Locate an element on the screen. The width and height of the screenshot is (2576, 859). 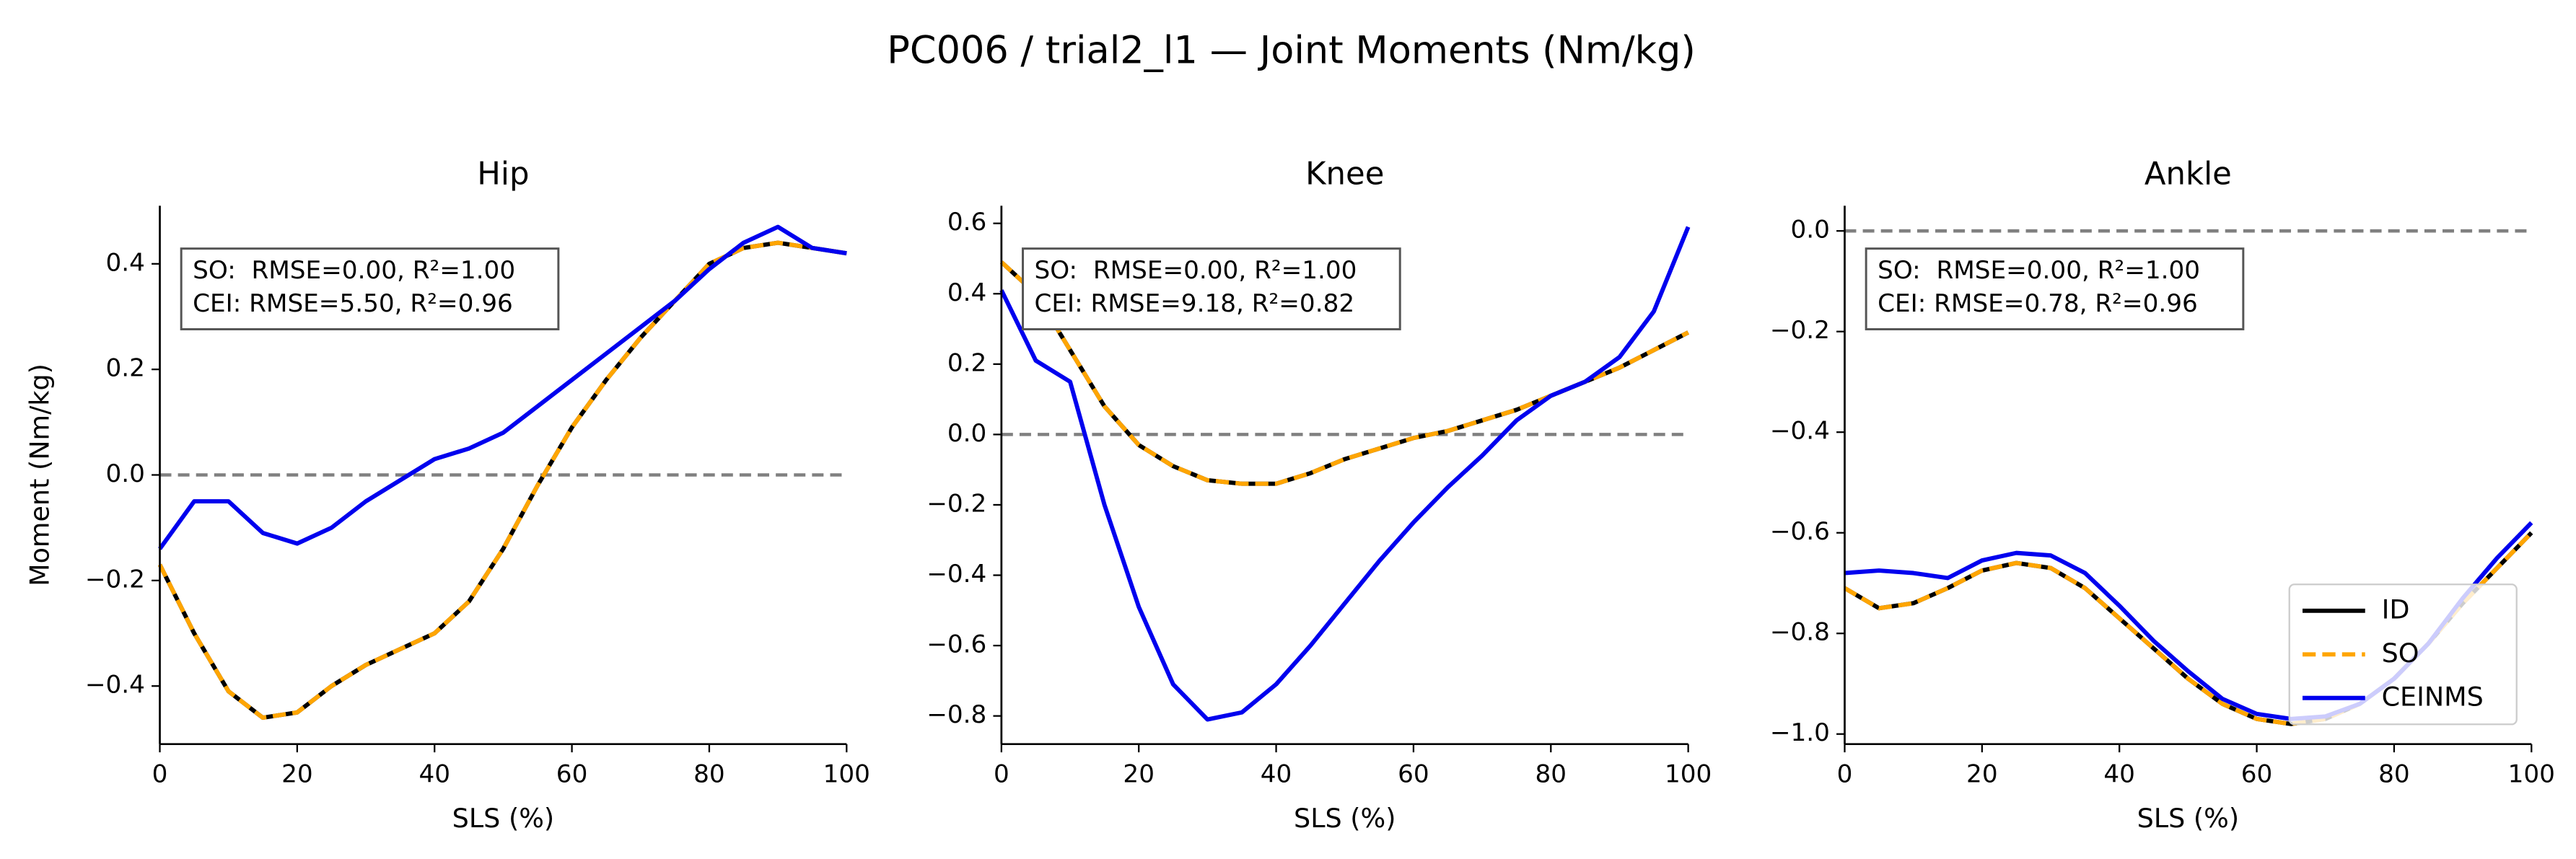
axes-title: Ankle is located at coordinates (2188, 175).